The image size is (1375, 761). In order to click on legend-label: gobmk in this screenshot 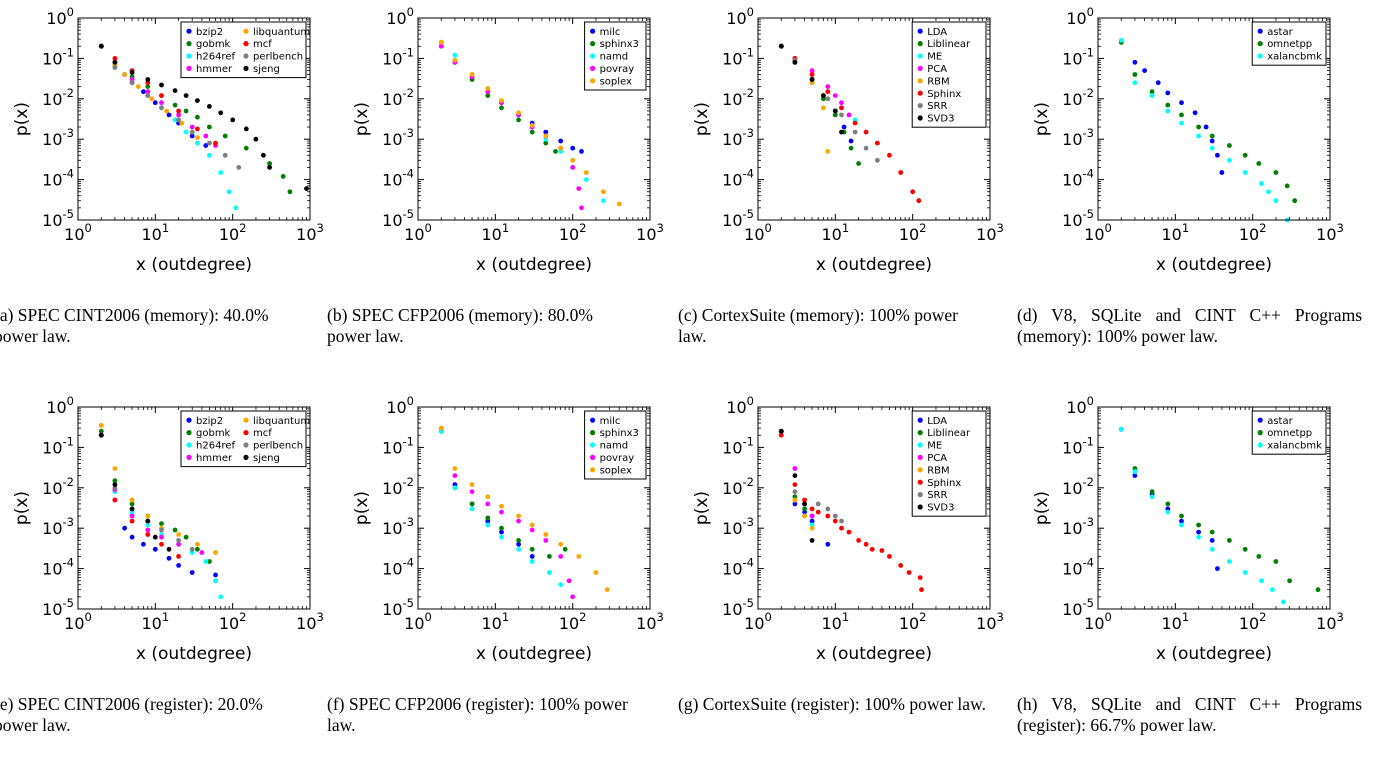, I will do `click(213, 44)`.